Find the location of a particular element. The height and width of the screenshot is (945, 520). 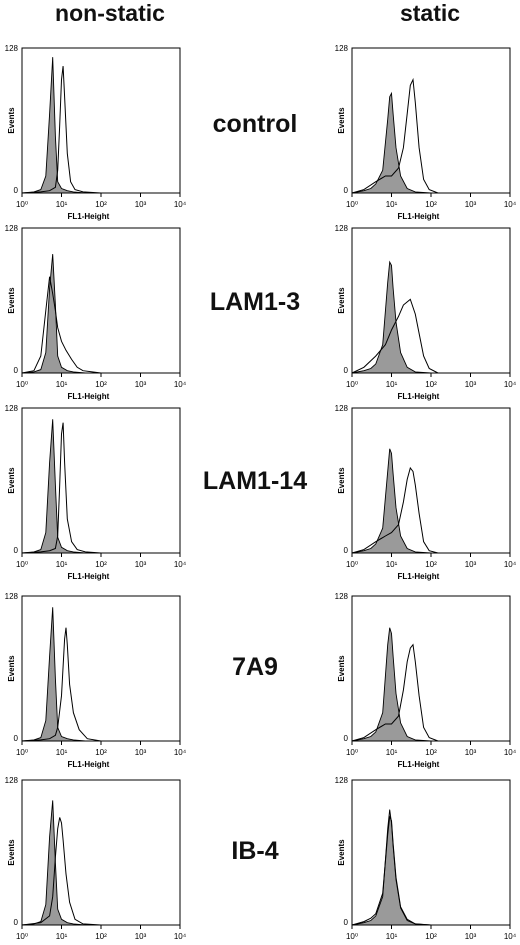

histogram-lam1-14-static: 10⁰ 10¹ 10² 10³ 10⁴ 0 128 FL1-Height Events is located at coordinates (426, 492).